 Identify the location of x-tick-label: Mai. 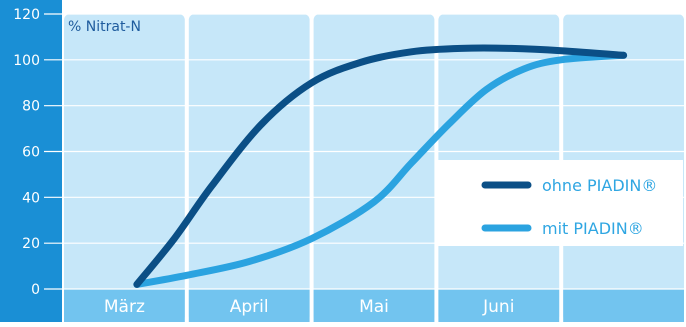
(374, 307).